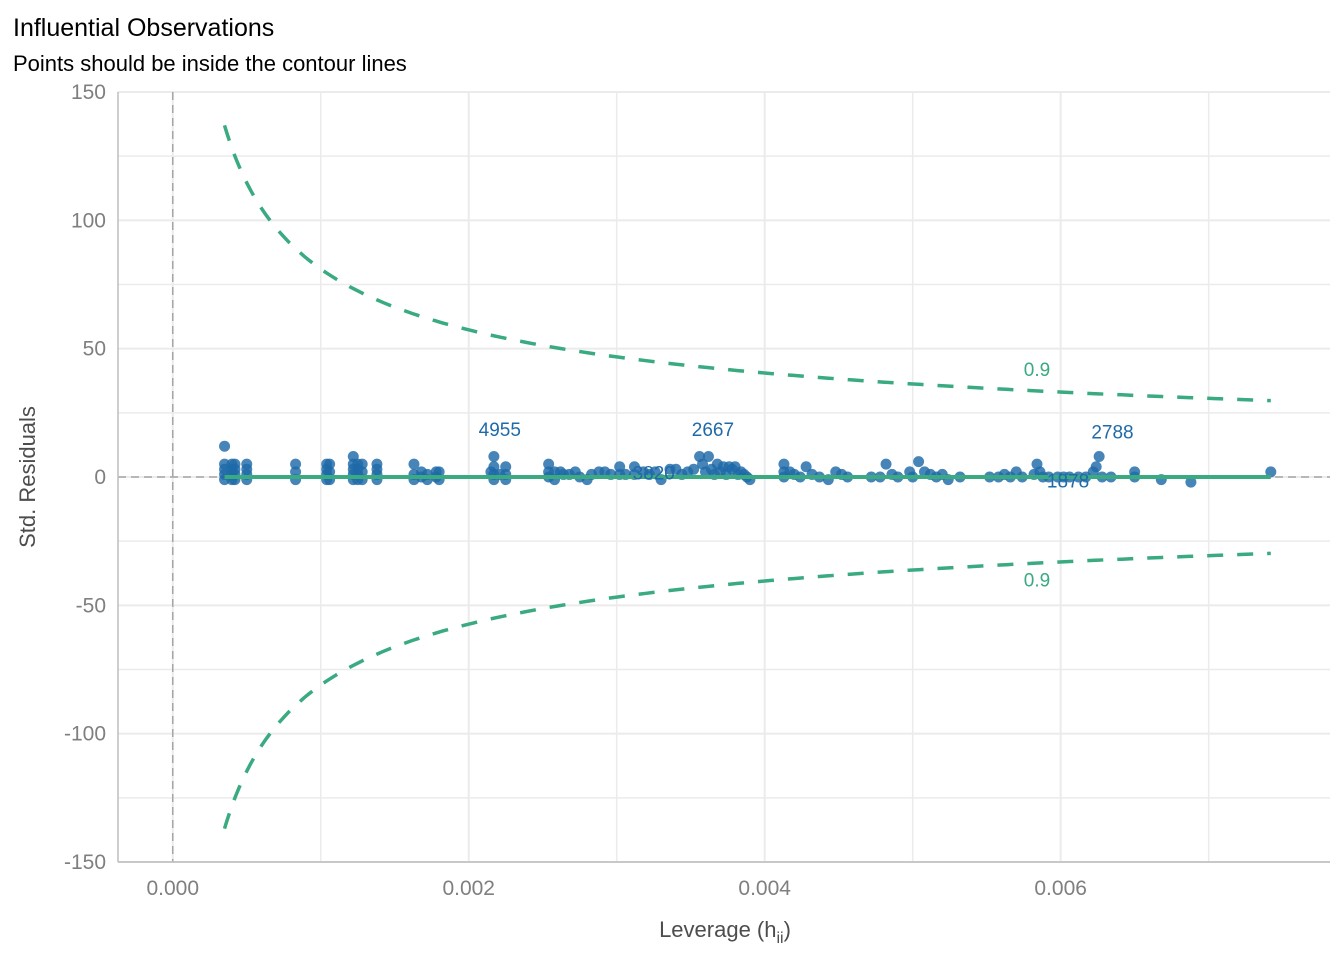 The height and width of the screenshot is (960, 1344). Describe the element at coordinates (85, 477) in the screenshot. I see `y-tick-labels: 150 100 50 0 -50 -100 -150` at that location.